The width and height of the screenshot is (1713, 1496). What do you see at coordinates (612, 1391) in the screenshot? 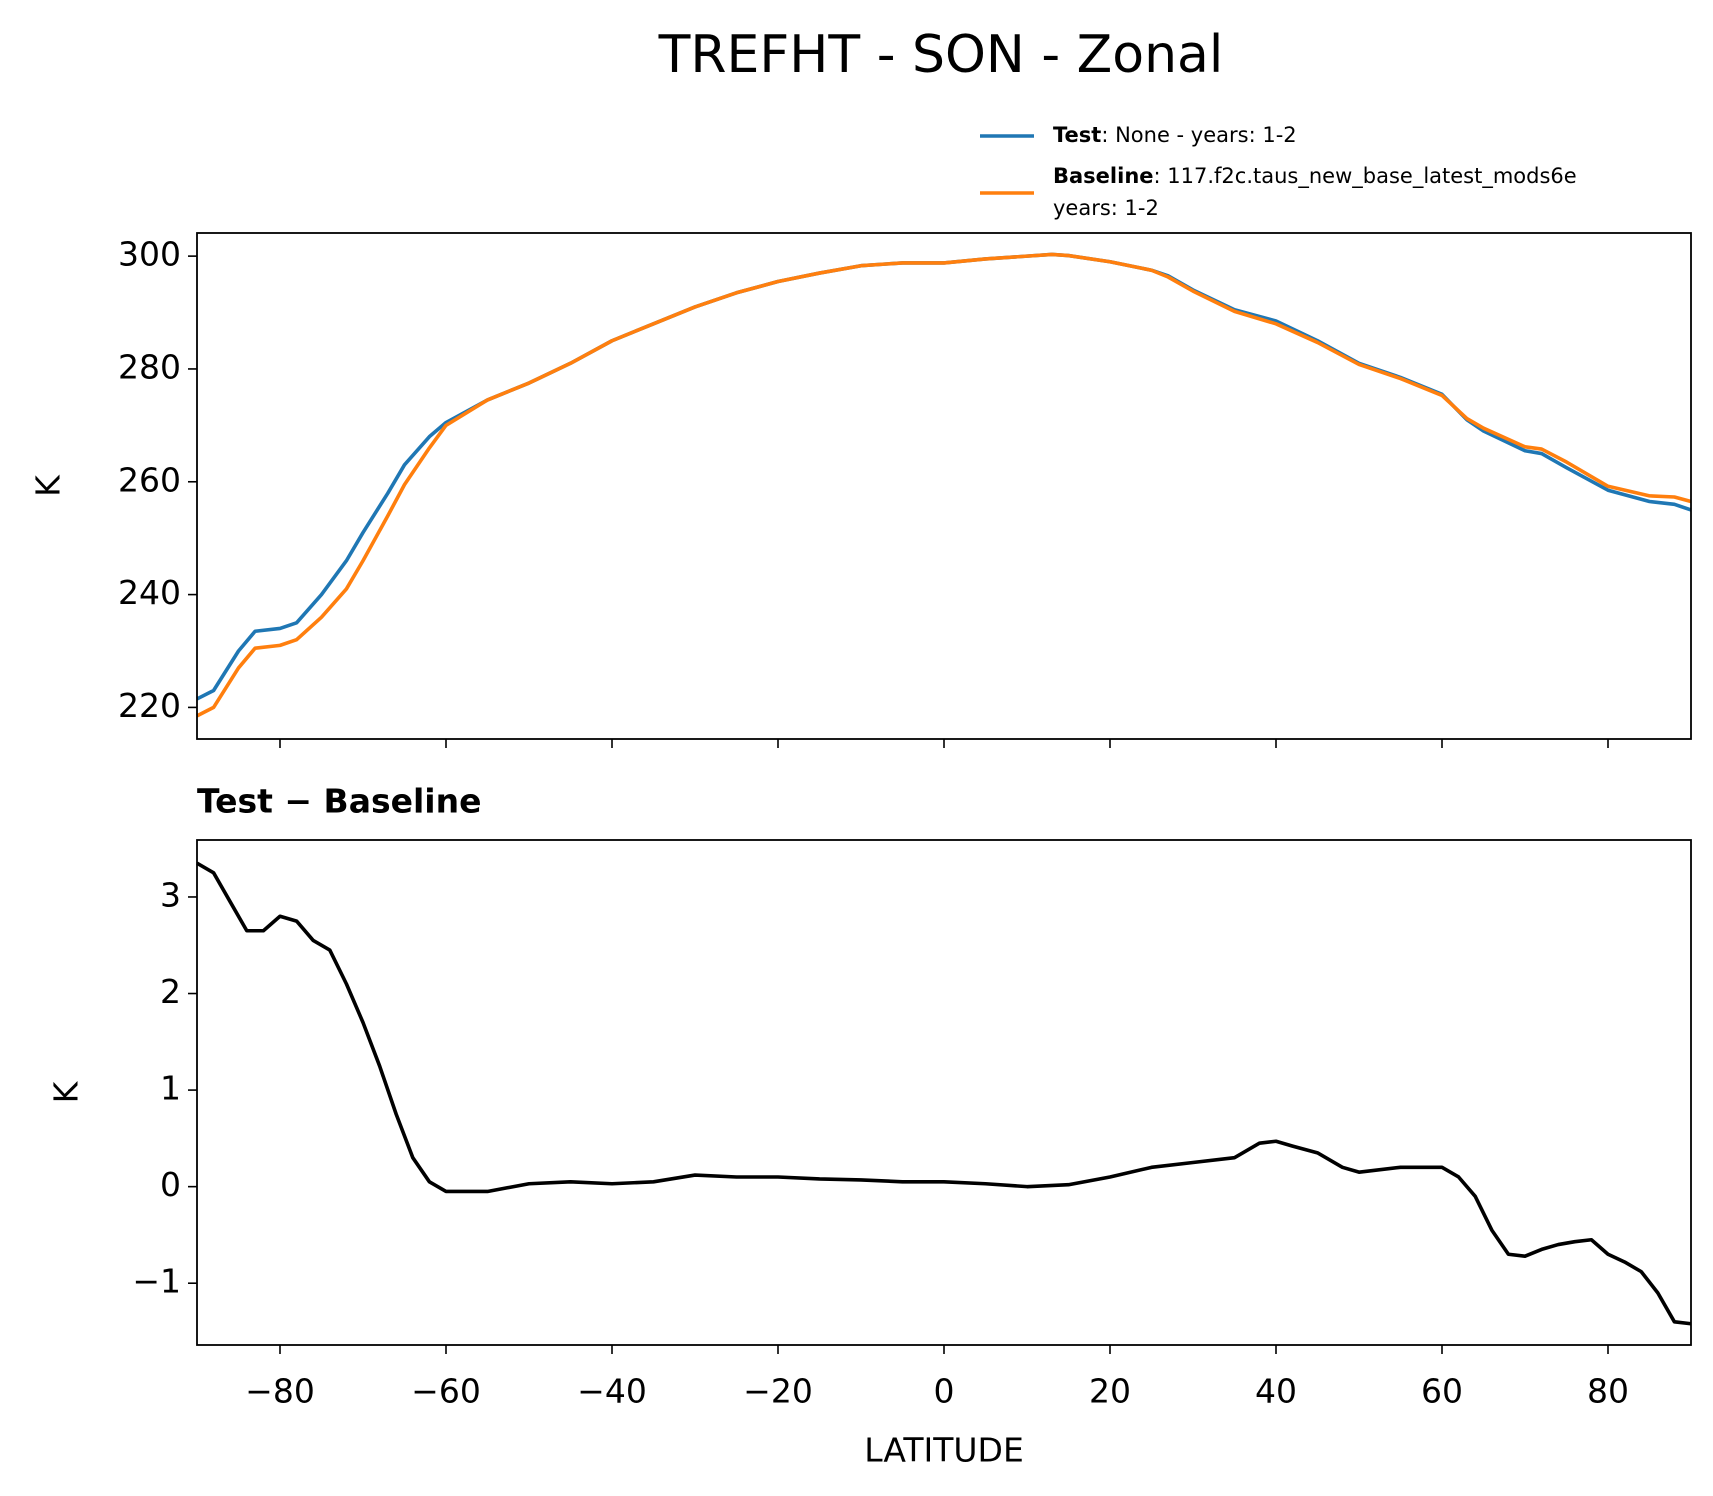
I see `x-tick-label: −40` at bounding box center [612, 1391].